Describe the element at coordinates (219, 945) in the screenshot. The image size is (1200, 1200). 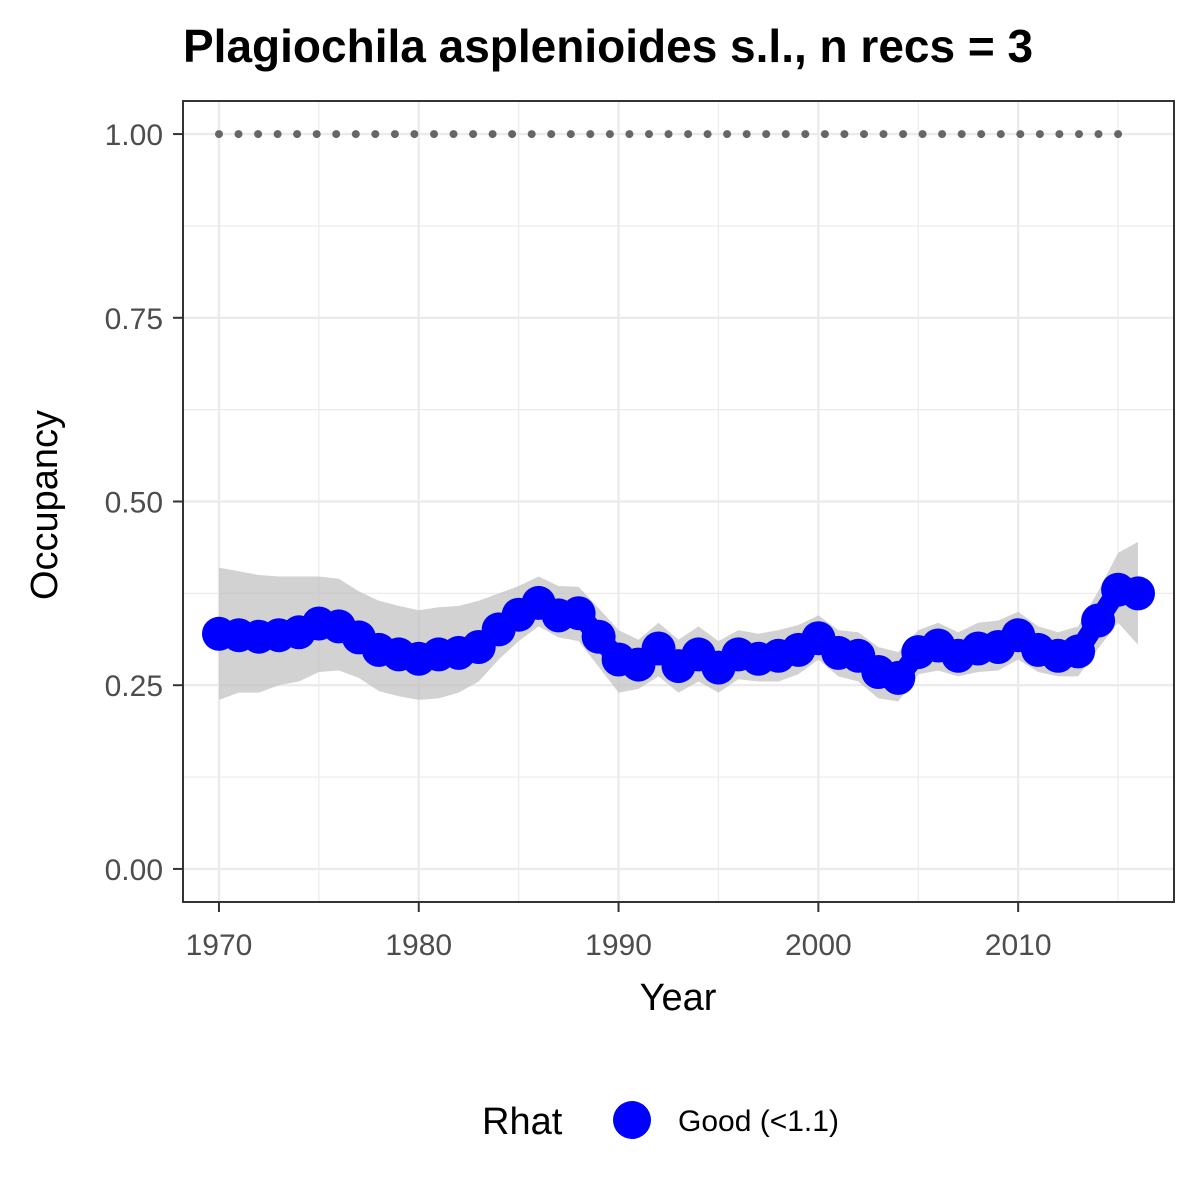
I see `x-tick-label: 1970` at that location.